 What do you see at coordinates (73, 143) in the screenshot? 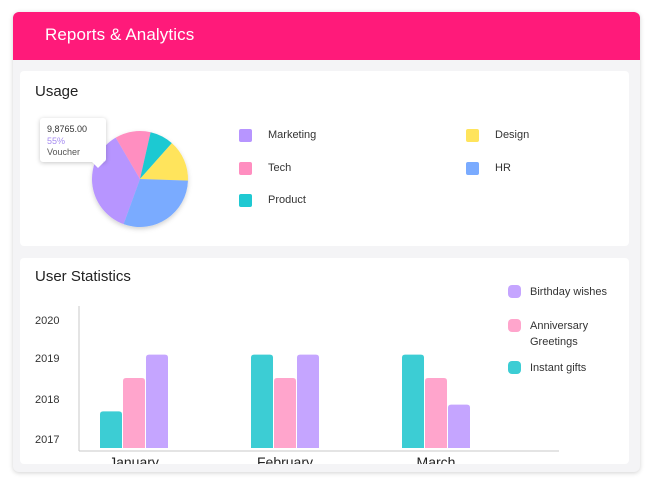
I see `pie-tooltip: 9,8765.00 55% Voucher` at bounding box center [73, 143].